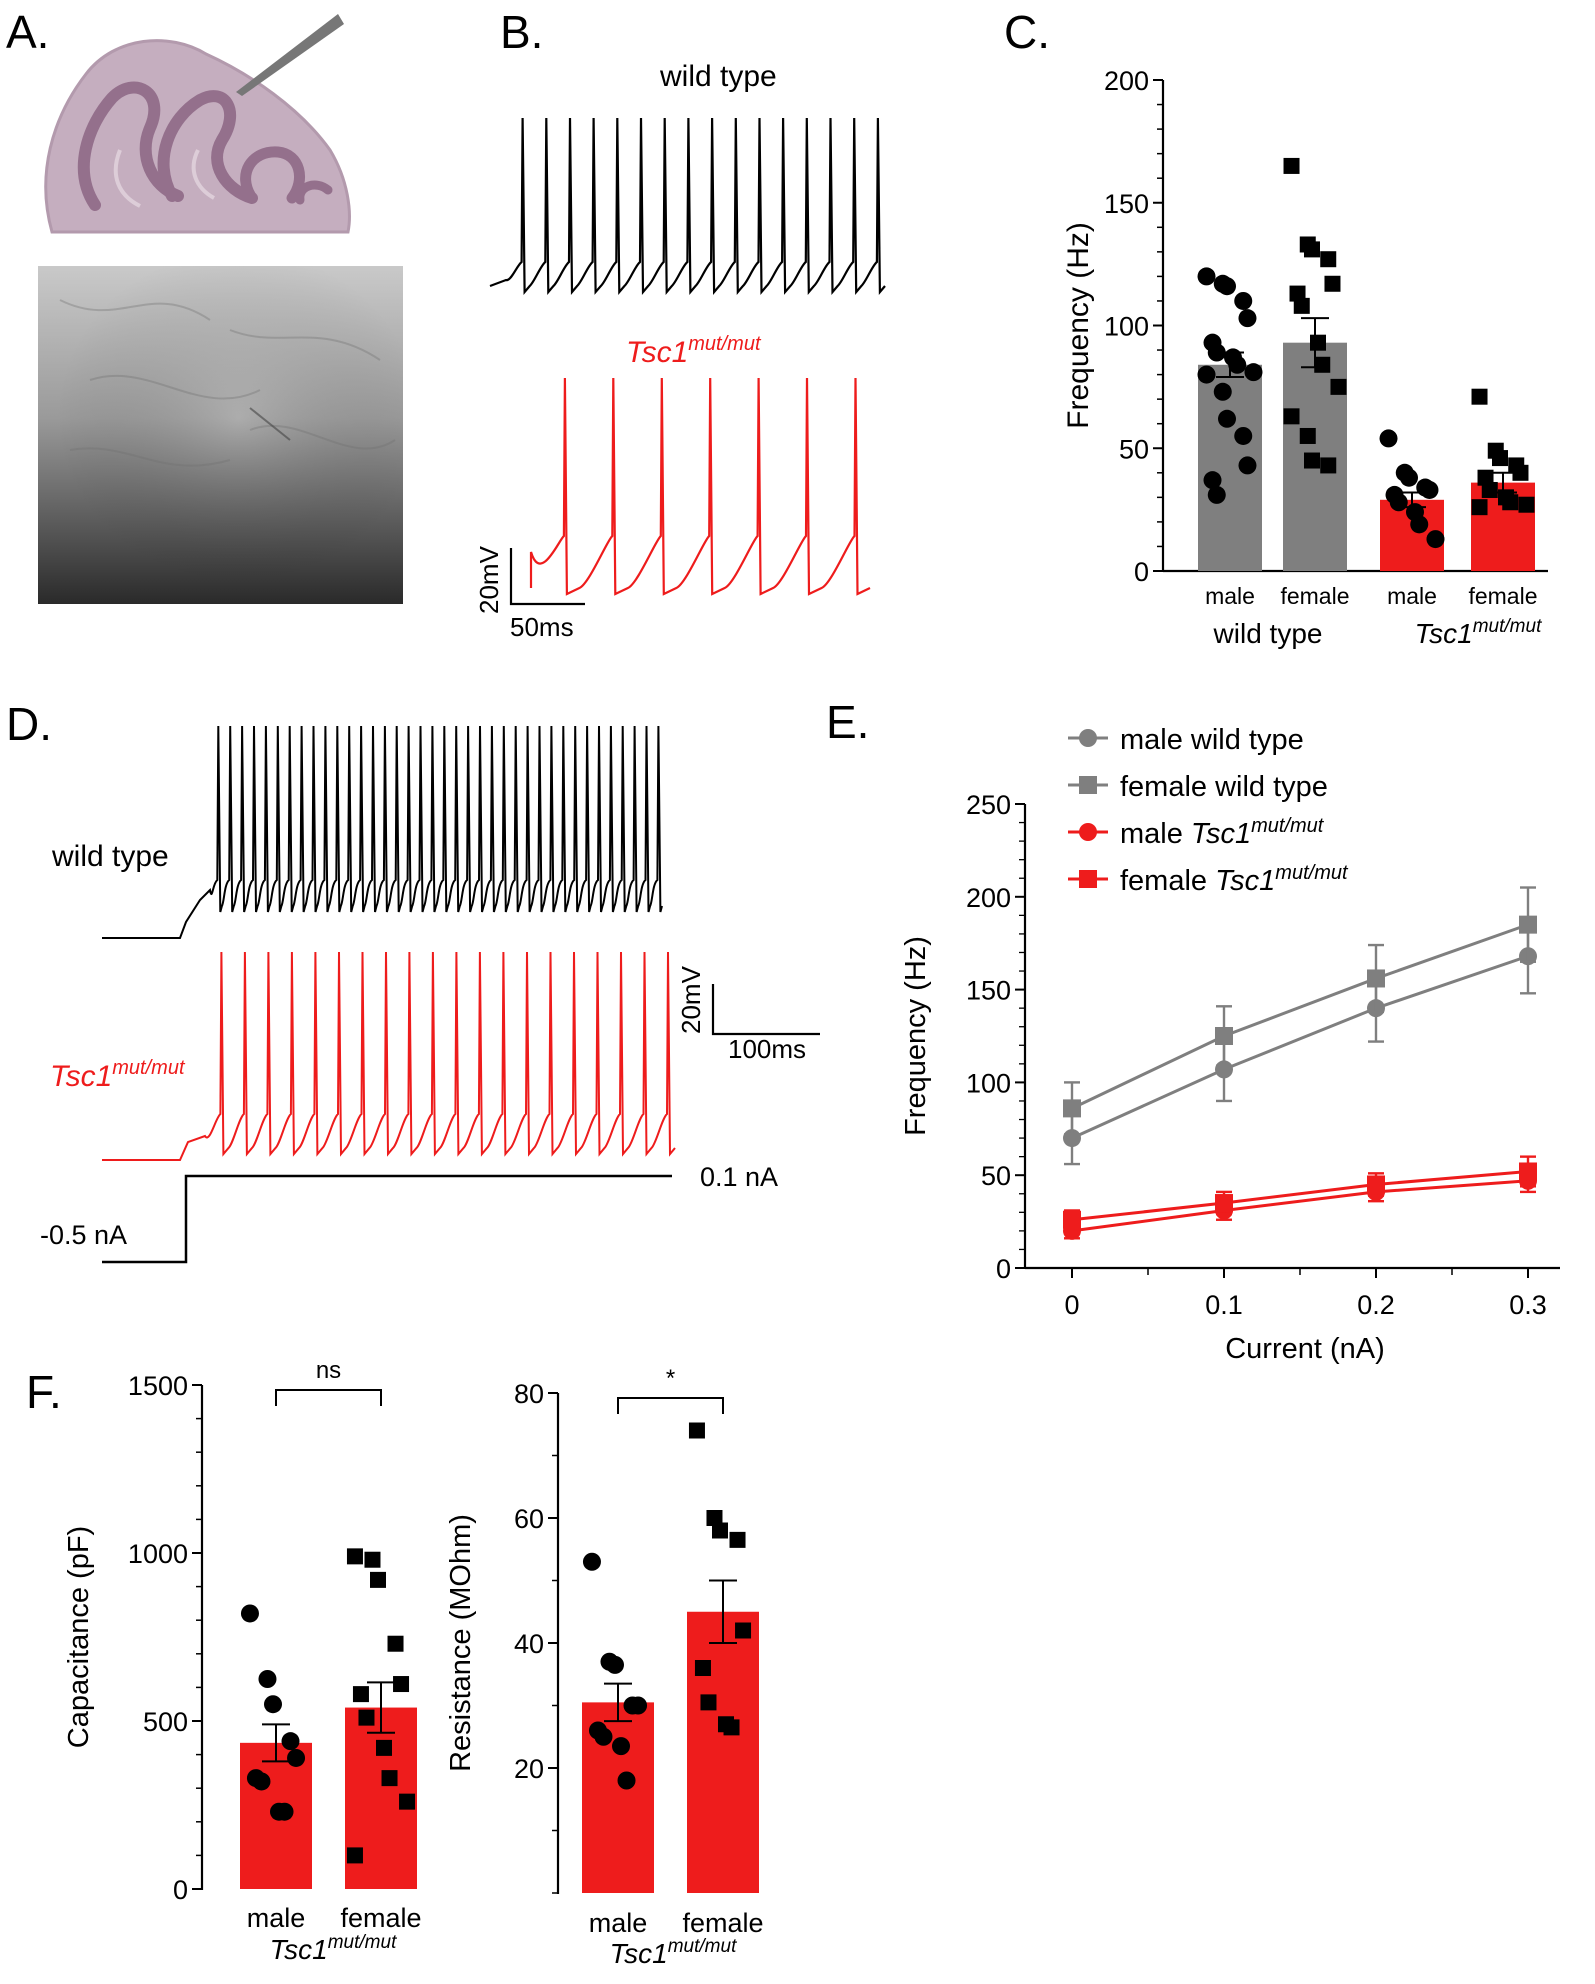 The width and height of the screenshot is (1595, 1984). What do you see at coordinates (1528, 1305) in the screenshot?
I see `x-tick-label: 0.3` at bounding box center [1528, 1305].